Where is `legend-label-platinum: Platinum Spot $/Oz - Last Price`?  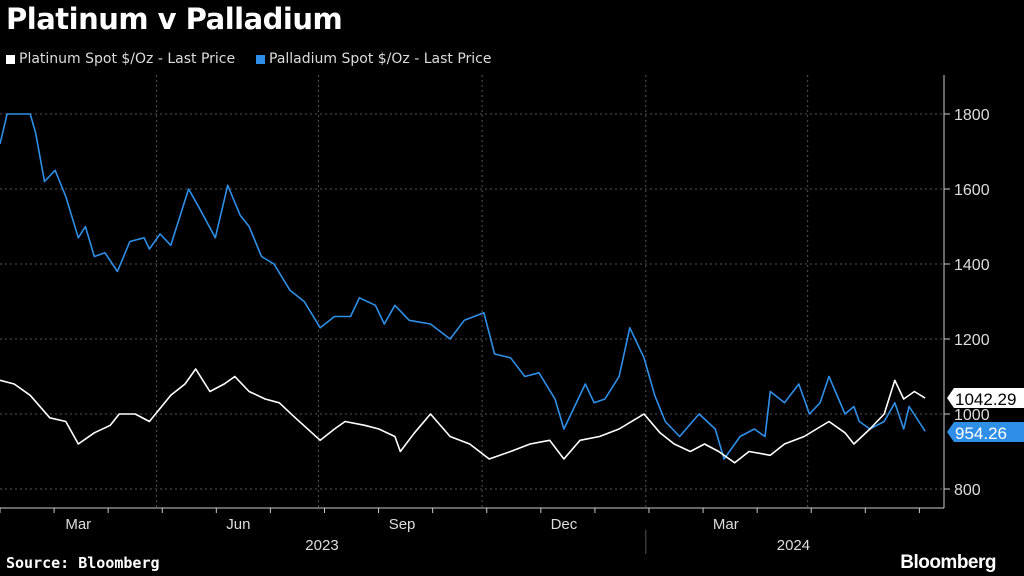
legend-label-platinum: Platinum Spot $/Oz - Last Price is located at coordinates (127, 59).